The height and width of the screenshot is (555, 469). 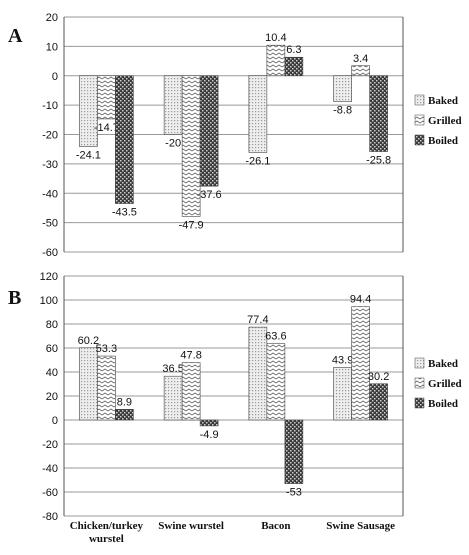 What do you see at coordinates (191, 526) in the screenshot?
I see `category-label: Swine wurstel` at bounding box center [191, 526].